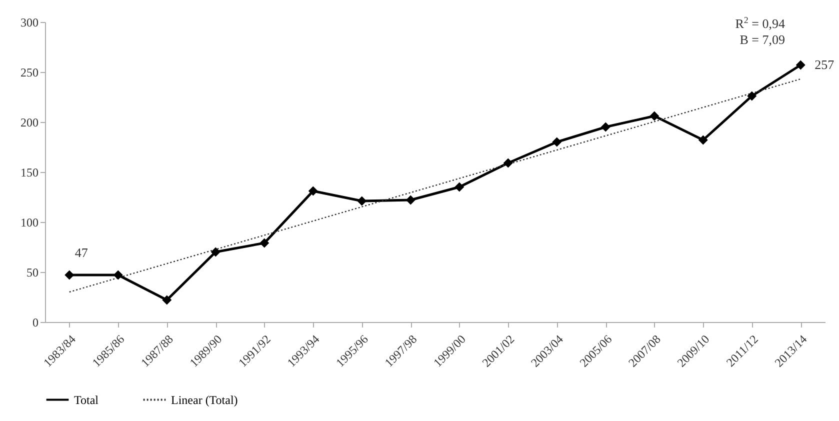  Describe the element at coordinates (29, 123) in the screenshot. I see `y-tick-label: 200` at that location.